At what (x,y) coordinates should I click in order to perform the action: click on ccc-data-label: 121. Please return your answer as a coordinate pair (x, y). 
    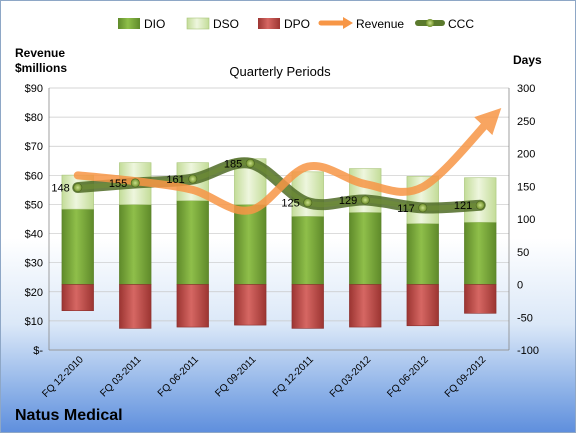
    Looking at the image, I should click on (463, 206).